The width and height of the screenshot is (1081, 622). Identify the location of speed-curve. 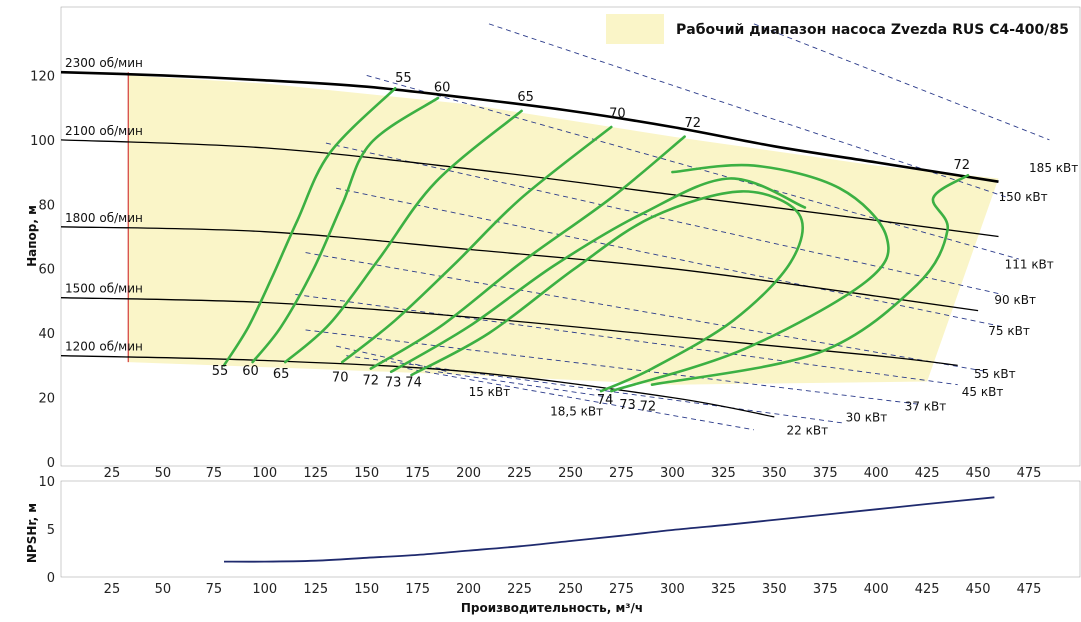
(520, 269).